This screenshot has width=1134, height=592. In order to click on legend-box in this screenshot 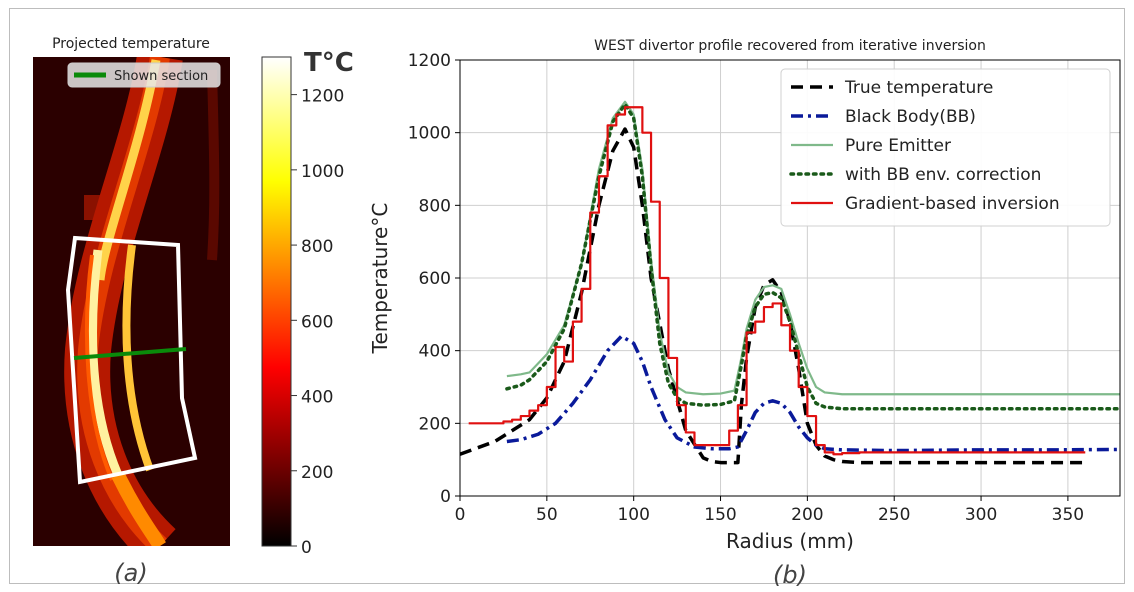, I will do `click(945, 147)`.